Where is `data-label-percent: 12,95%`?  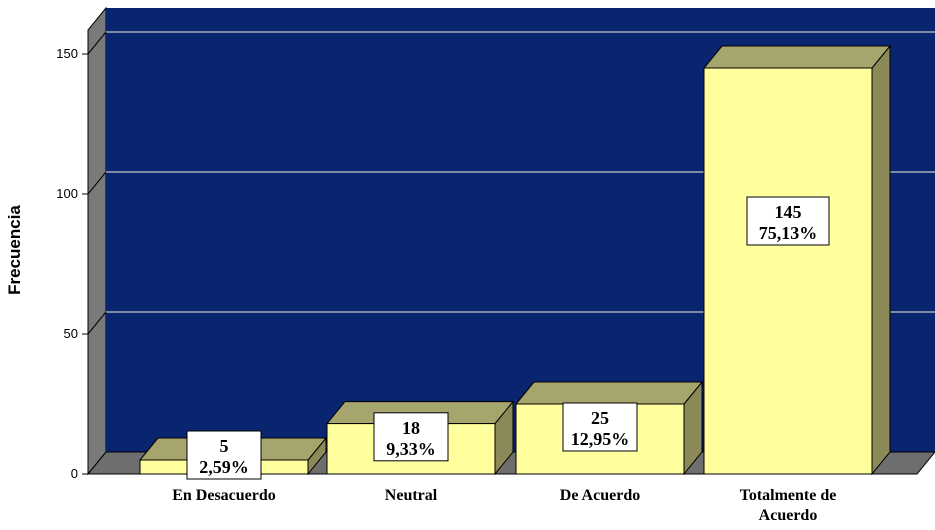 data-label-percent: 12,95% is located at coordinates (600, 439).